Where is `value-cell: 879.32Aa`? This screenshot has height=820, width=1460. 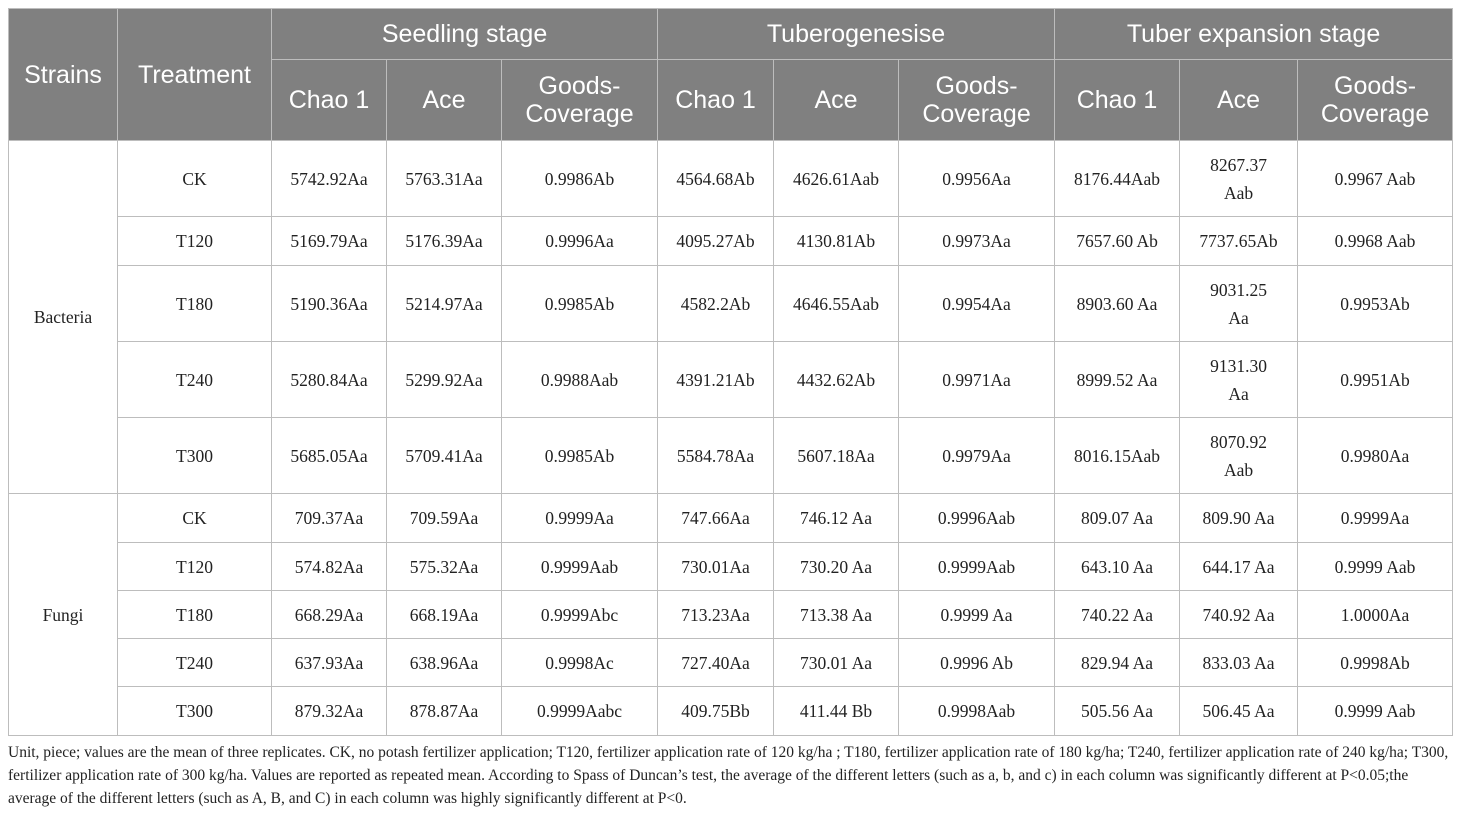 value-cell: 879.32Aa is located at coordinates (329, 711).